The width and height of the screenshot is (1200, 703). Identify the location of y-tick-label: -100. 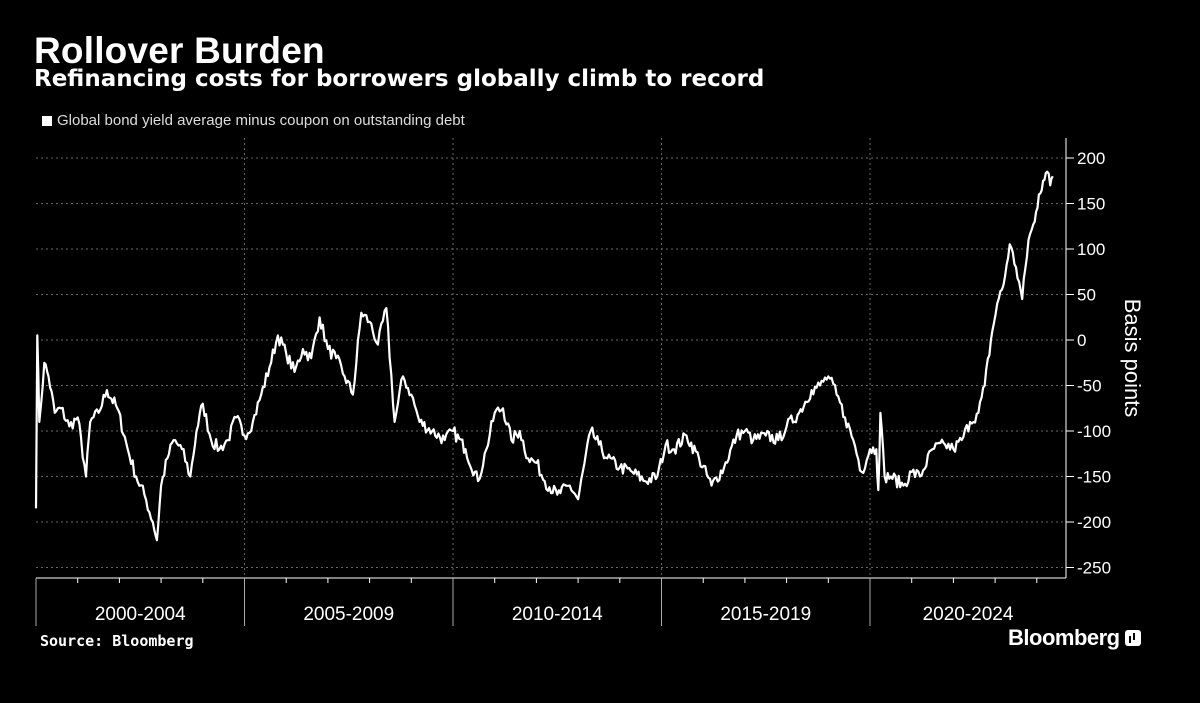
(1094, 431).